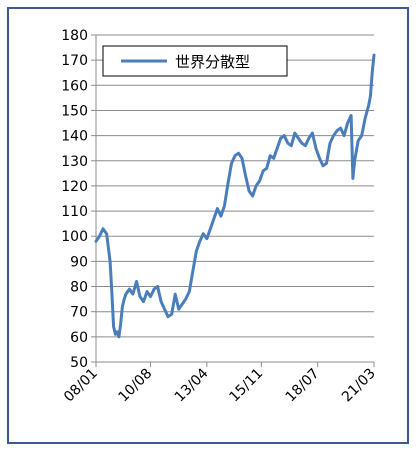 Image resolution: width=419 pixels, height=452 pixels. Describe the element at coordinates (246, 386) in the screenshot. I see `x-tick-label: 15/11` at that location.